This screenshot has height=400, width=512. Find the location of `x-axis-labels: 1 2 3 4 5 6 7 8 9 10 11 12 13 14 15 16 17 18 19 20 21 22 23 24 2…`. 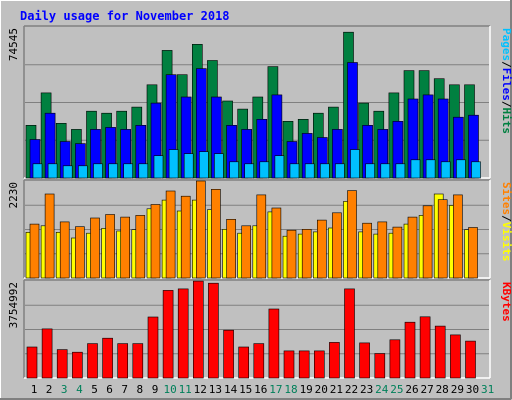

x-axis-labels: 1 2 3 4 5 6 7 8 9 10 11 12 13 14 15 16 17 18 19 20 21 22 23 24 2… is located at coordinates (263, 389).